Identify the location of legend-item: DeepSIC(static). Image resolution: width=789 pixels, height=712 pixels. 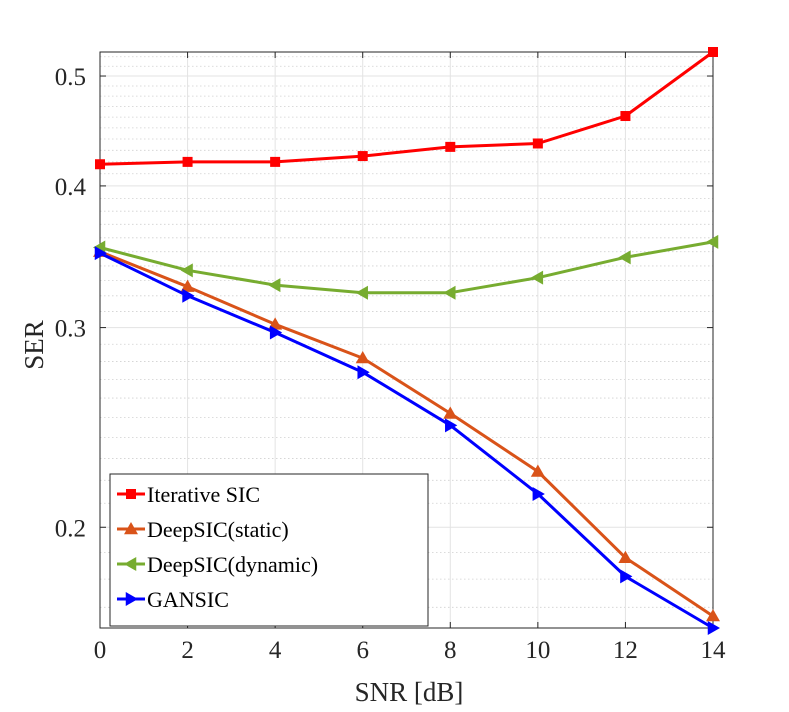
(203, 529).